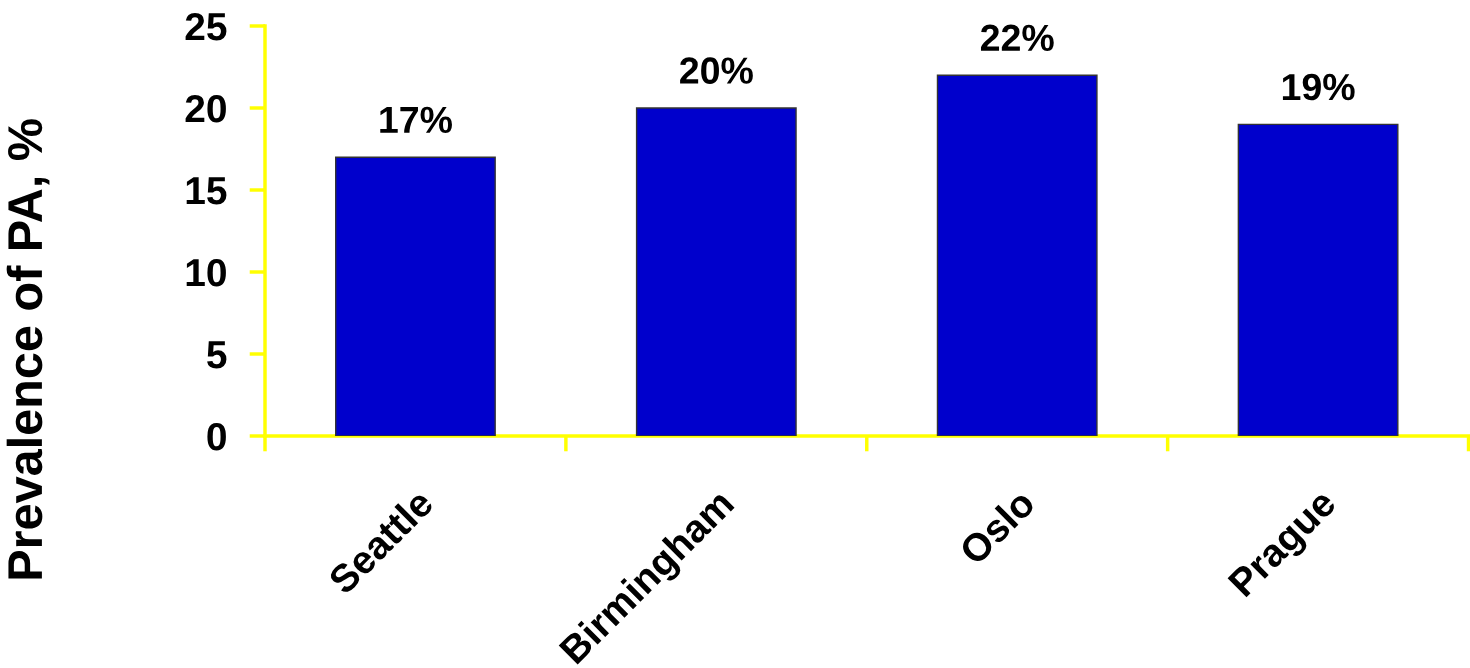 The height and width of the screenshot is (668, 1470). Describe the element at coordinates (206, 272) in the screenshot. I see `y-tick-label: 10` at that location.